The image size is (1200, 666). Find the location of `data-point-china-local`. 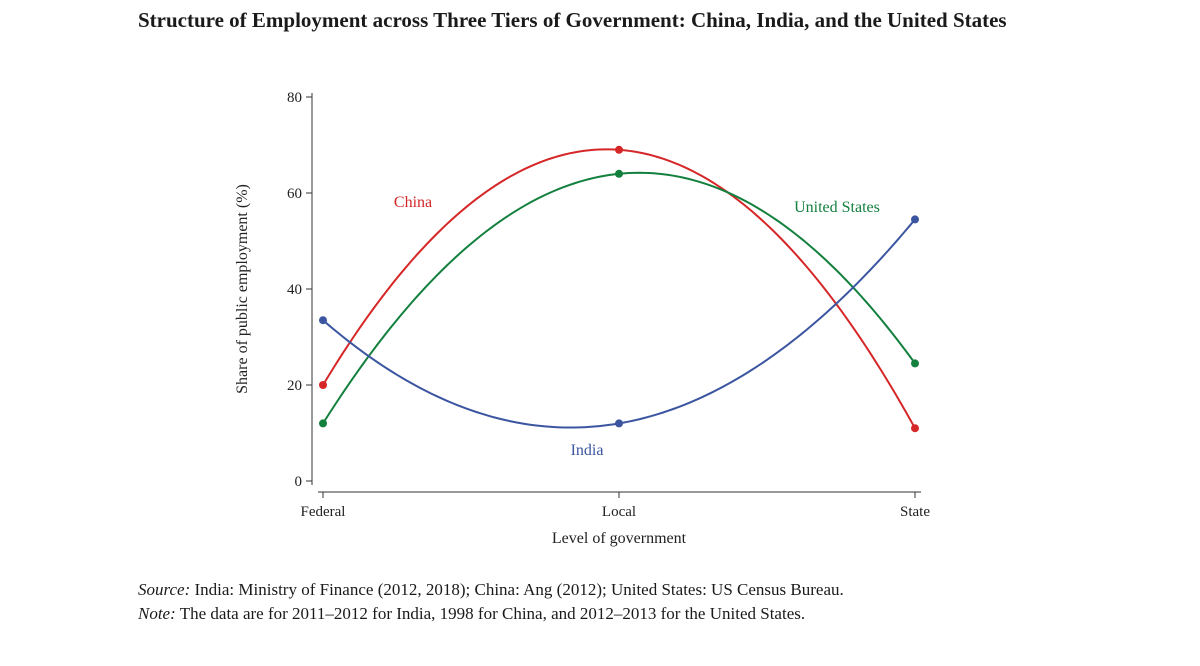

data-point-china-local is located at coordinates (619, 149).